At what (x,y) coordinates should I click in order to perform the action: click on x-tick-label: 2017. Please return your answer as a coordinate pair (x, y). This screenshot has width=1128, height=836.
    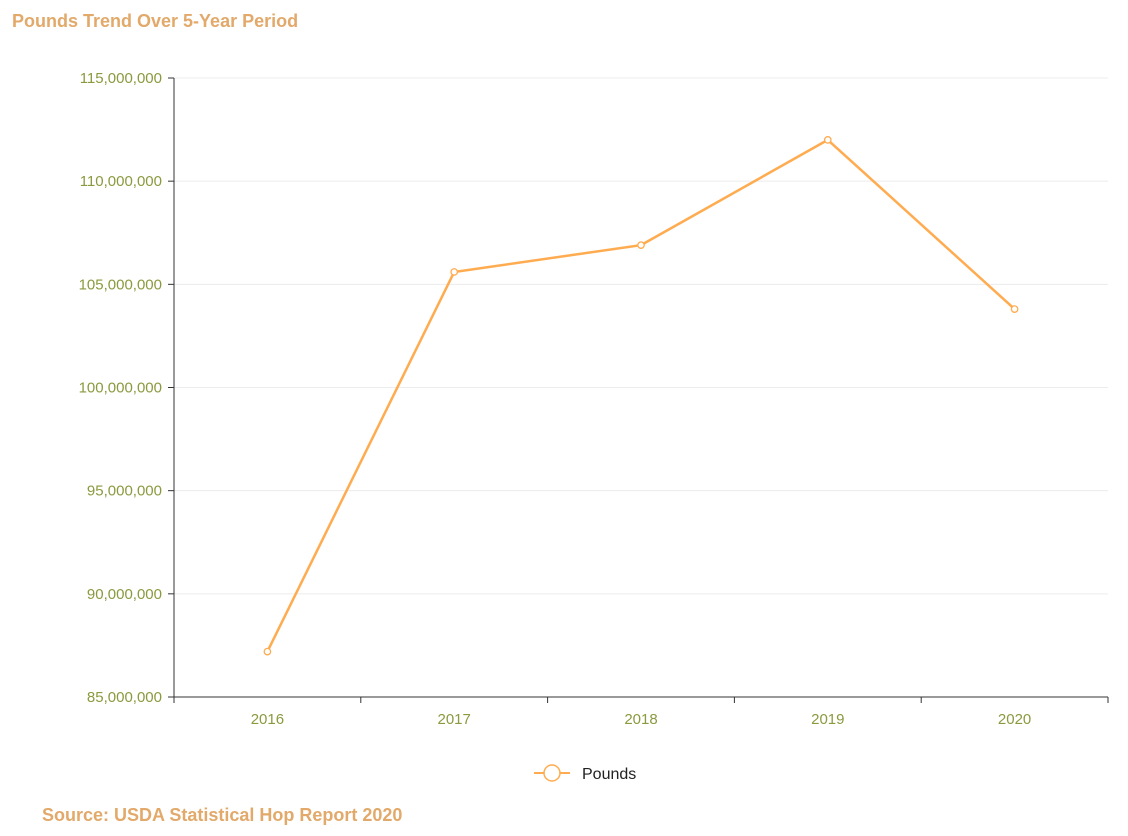
    Looking at the image, I should click on (454, 719).